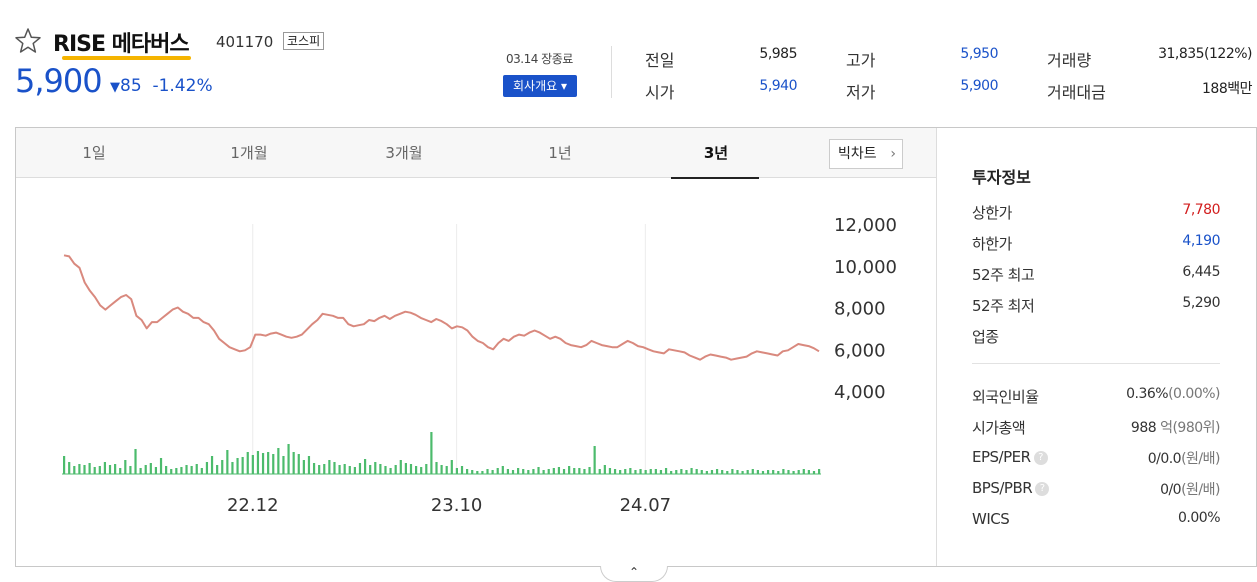 The image size is (1257, 582). I want to click on bigchart-label: 빅차트, so click(857, 154).